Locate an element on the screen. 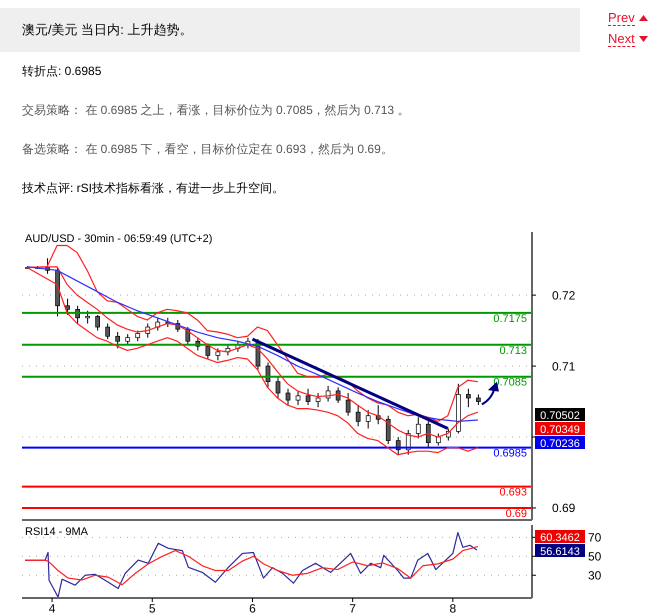  text: 60.3462 is located at coordinates (560, 538).